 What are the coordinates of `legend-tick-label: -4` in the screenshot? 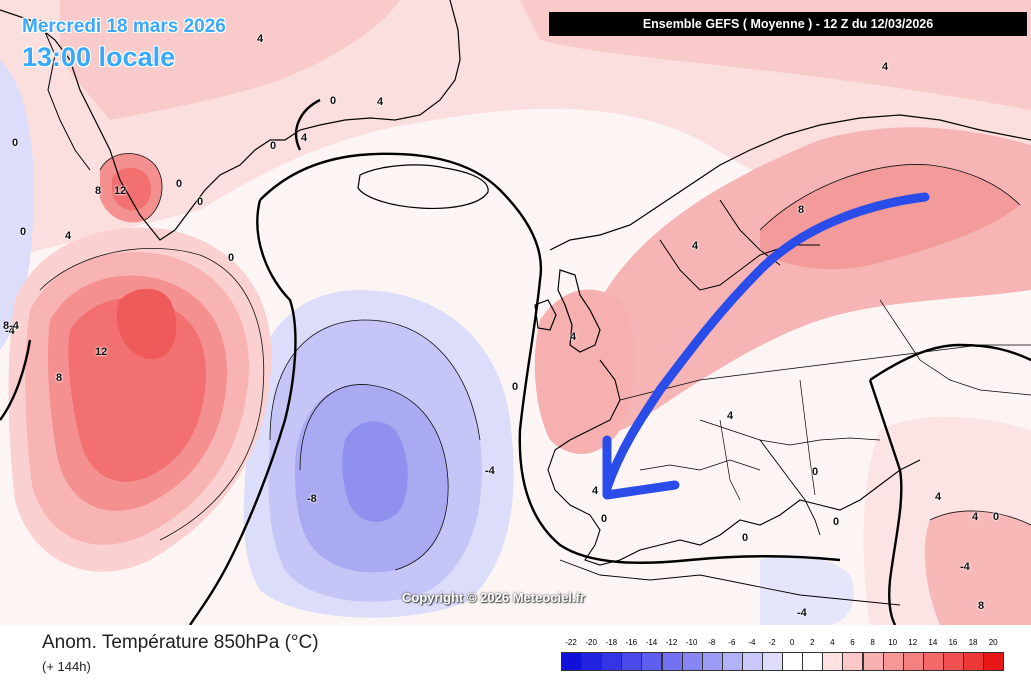 It's located at (752, 642).